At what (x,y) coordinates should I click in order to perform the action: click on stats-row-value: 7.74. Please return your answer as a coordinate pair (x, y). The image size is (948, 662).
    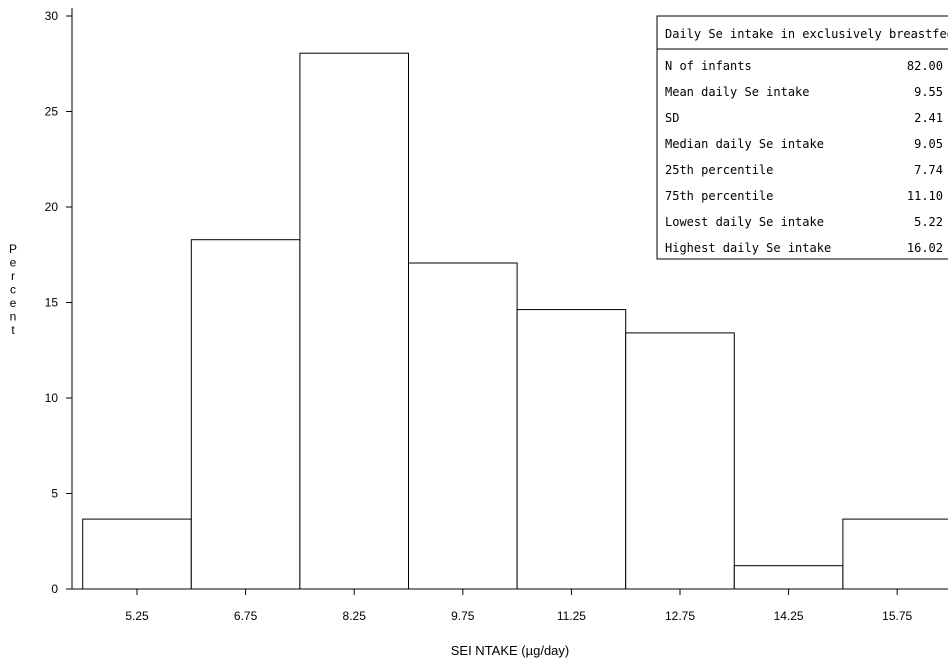
    Looking at the image, I should click on (928, 170).